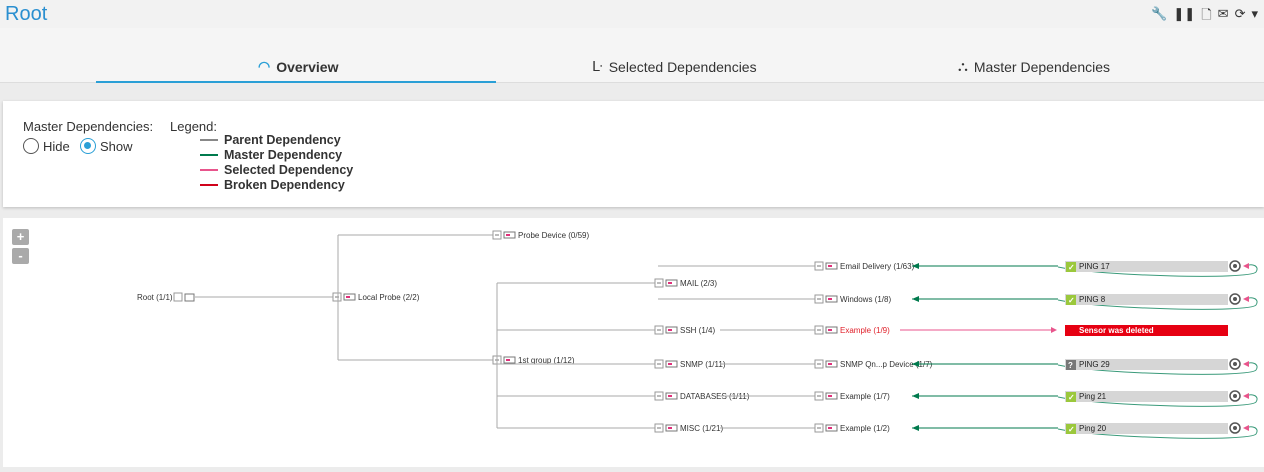 Image resolution: width=1264 pixels, height=472 pixels. Describe the element at coordinates (697, 330) in the screenshot. I see `node-label: SSH (1/4)` at that location.